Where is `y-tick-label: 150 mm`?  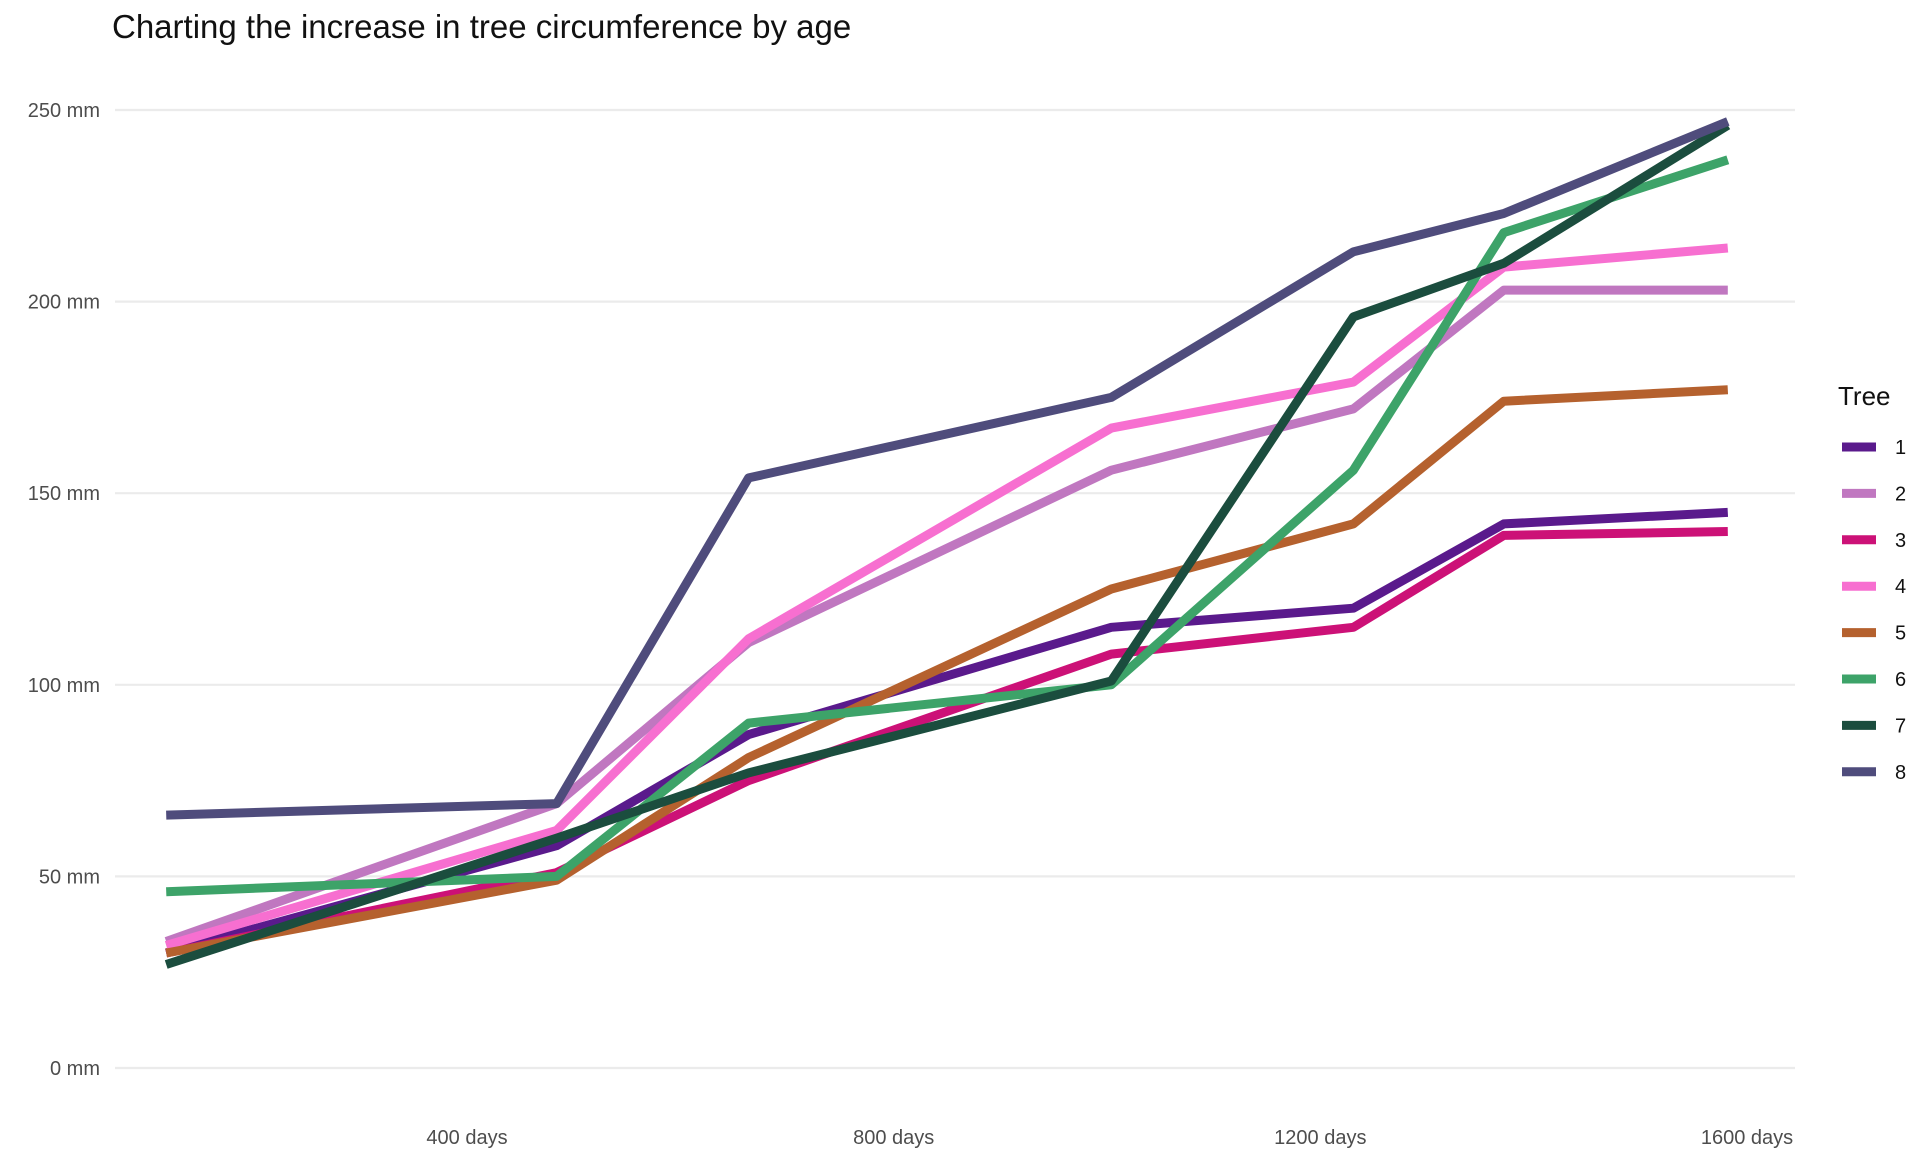 y-tick-label: 150 mm is located at coordinates (64, 494).